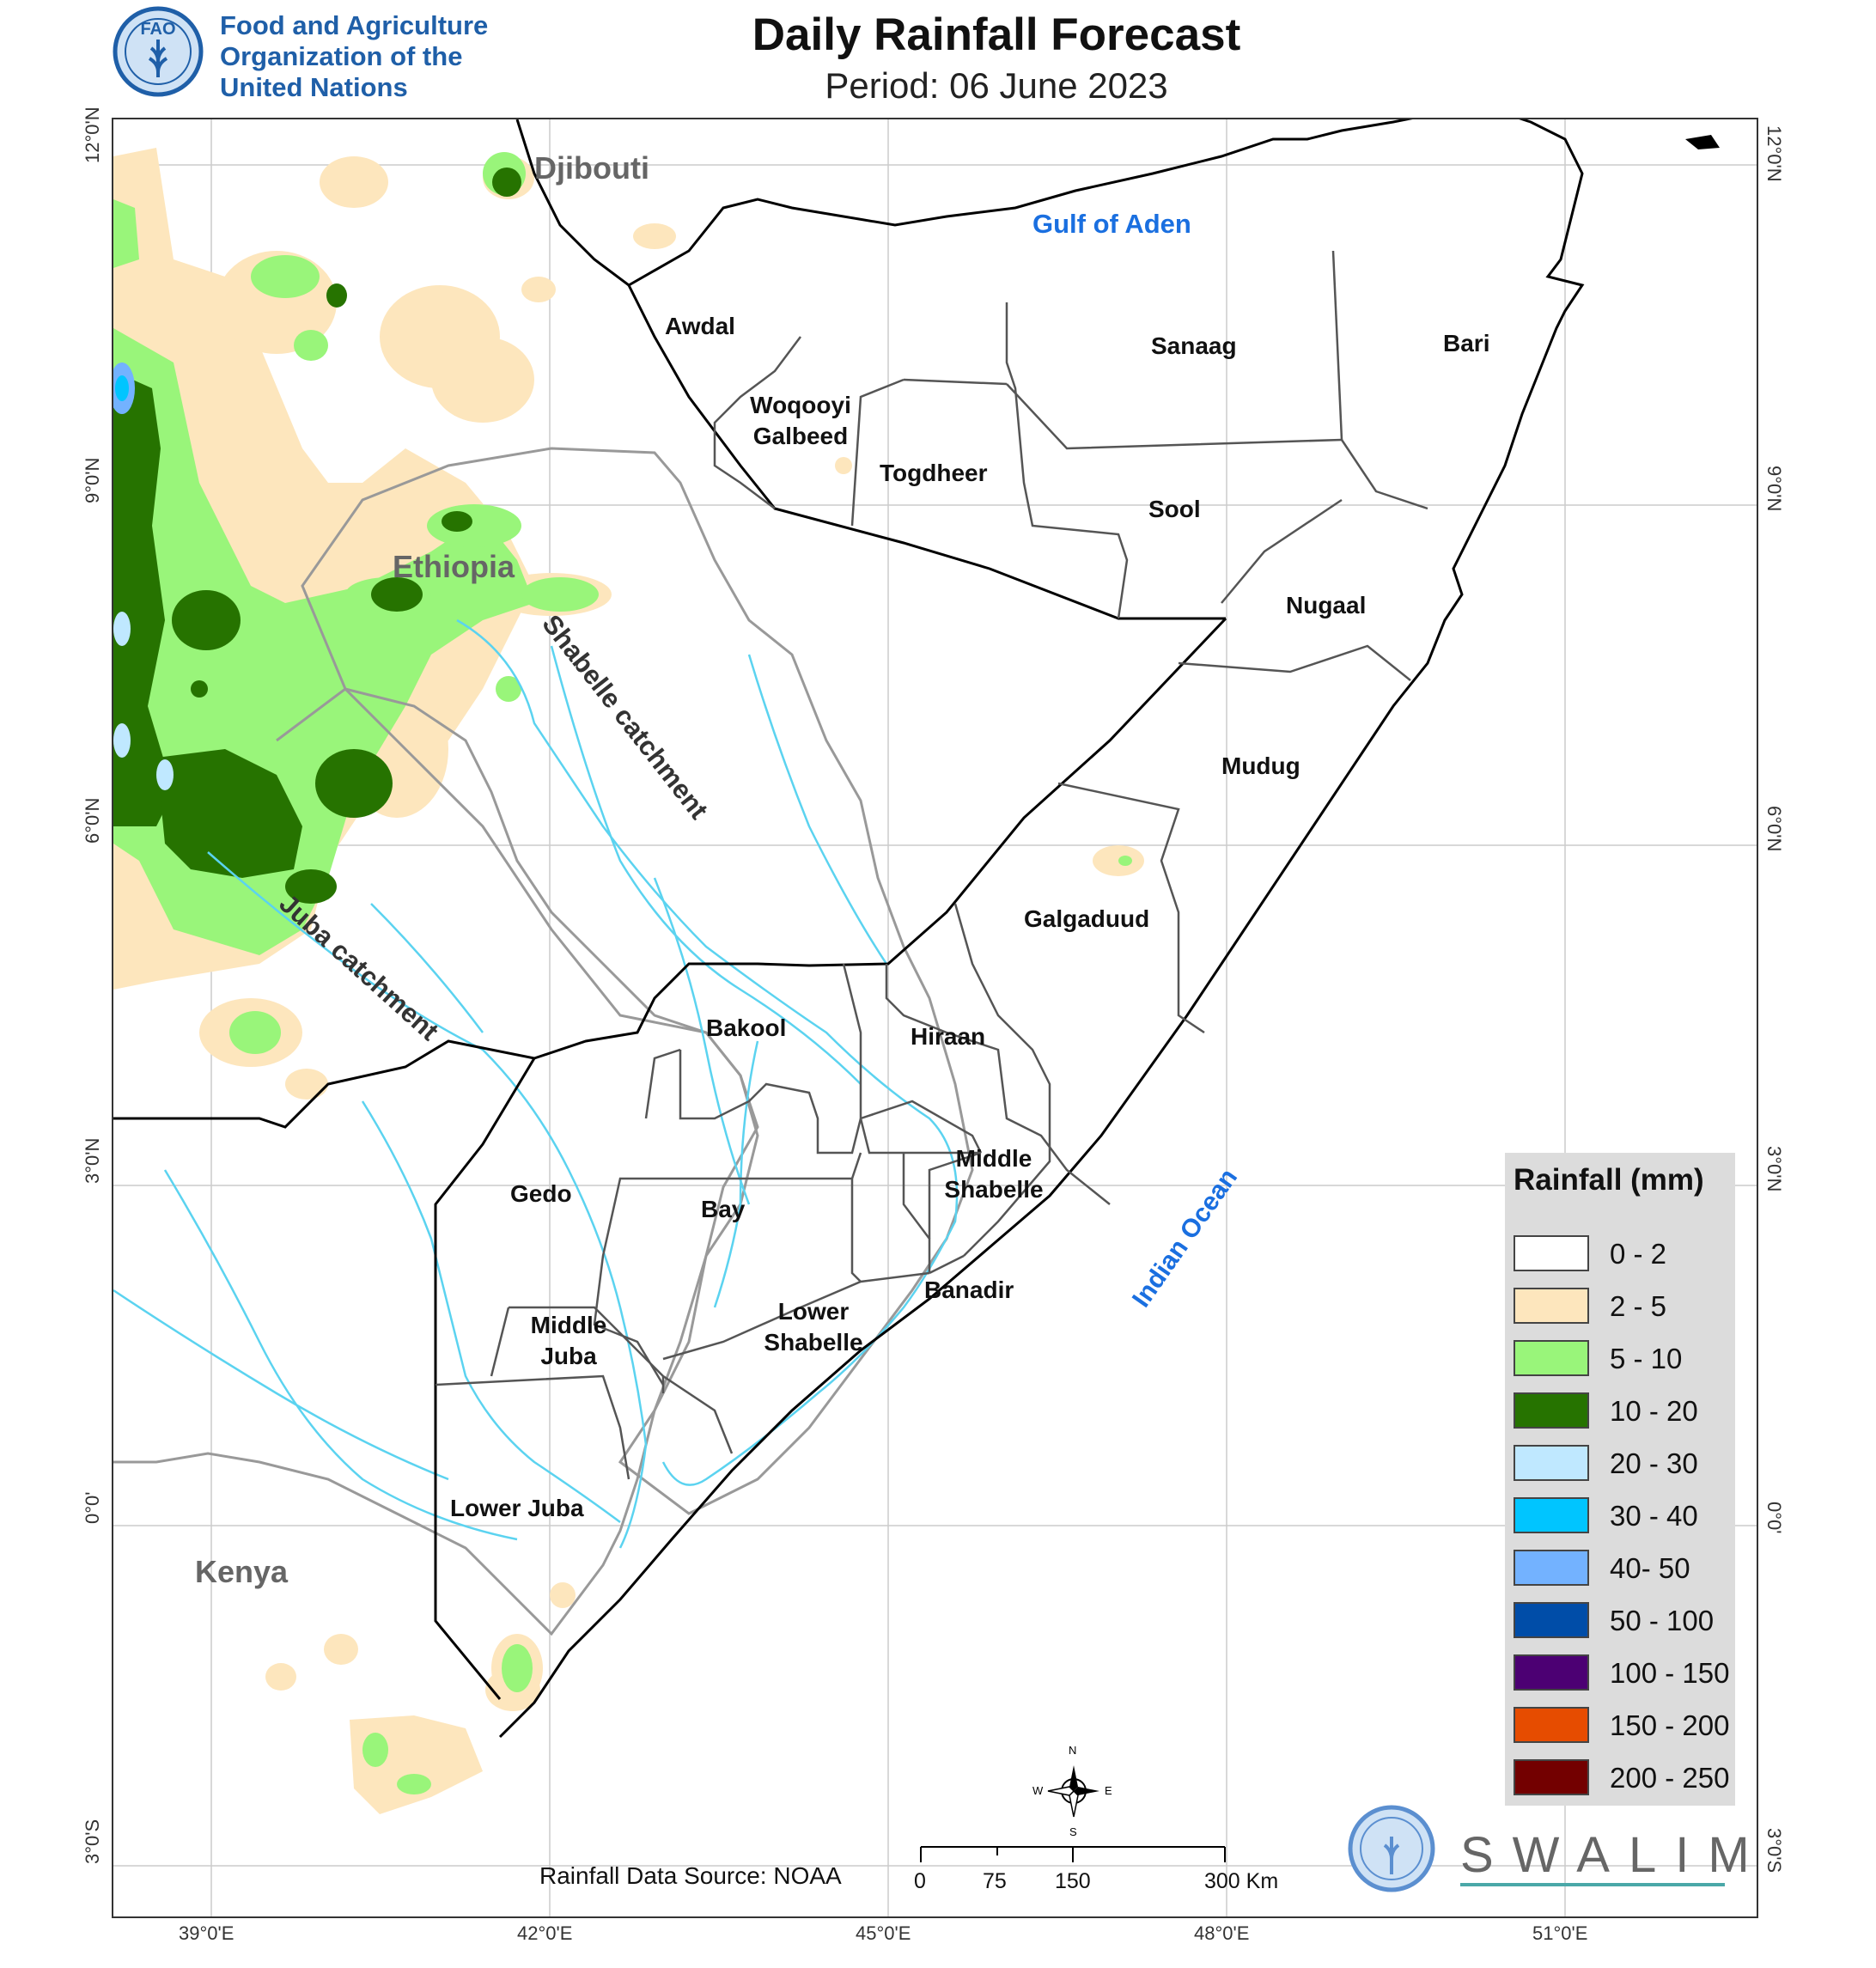  What do you see at coordinates (1073, 1855) in the screenshot?
I see `scale-bar` at bounding box center [1073, 1855].